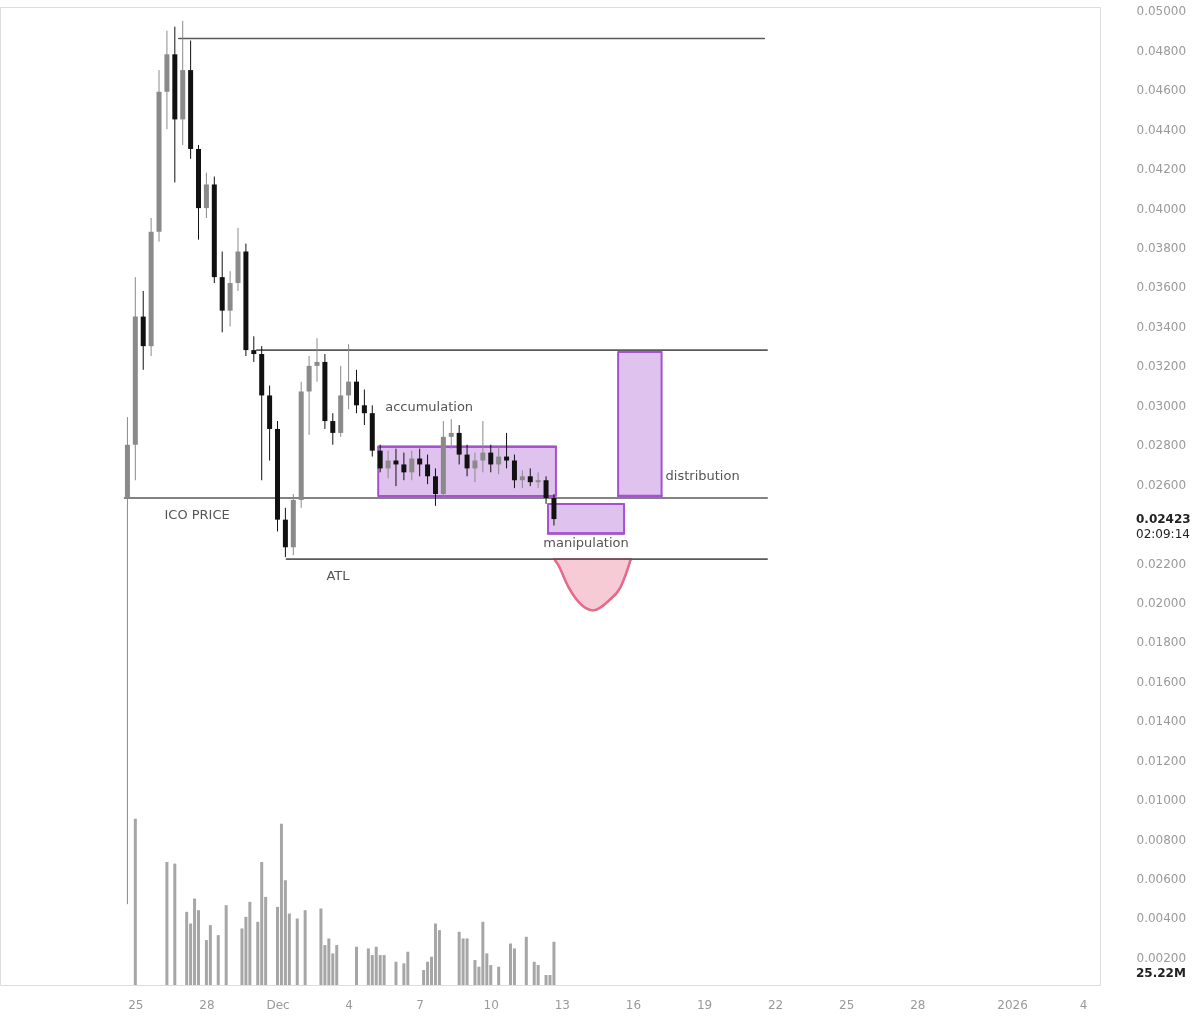 The image size is (1200, 1018). I want to click on x-tick-label: 2026, so click(1012, 1004).